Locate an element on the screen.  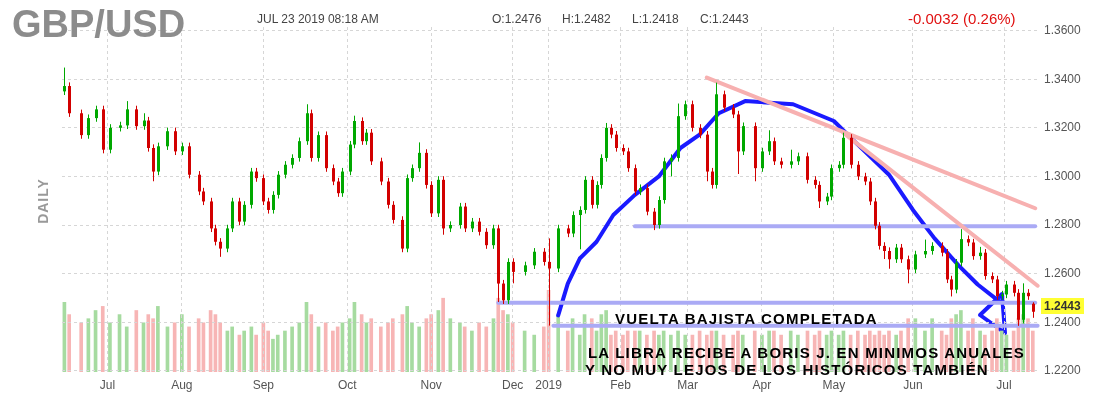
text: O:1.2476 is located at coordinates (517, 19).